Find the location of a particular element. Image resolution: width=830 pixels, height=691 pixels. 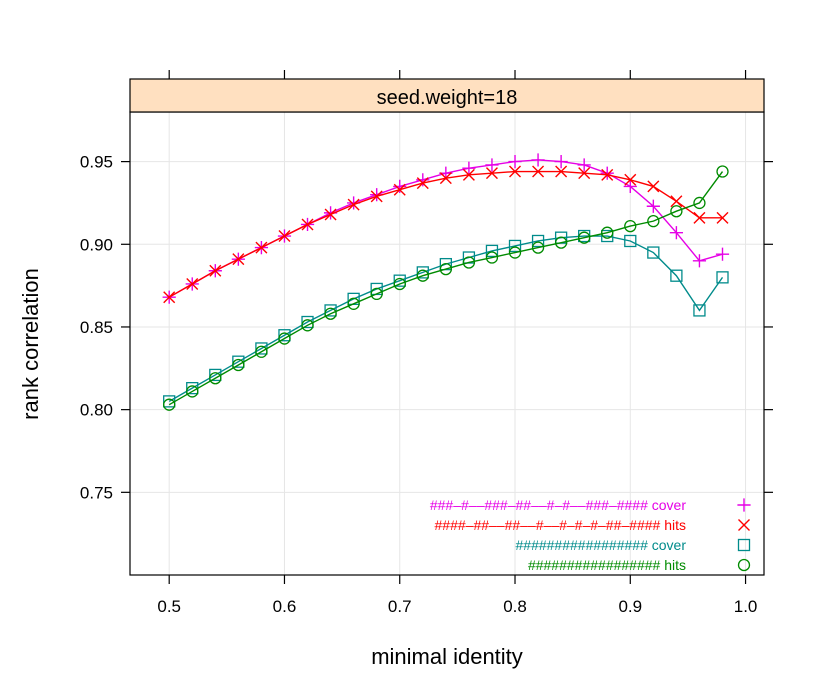

y-tick-label-3: 0.90 is located at coordinates (96, 244).